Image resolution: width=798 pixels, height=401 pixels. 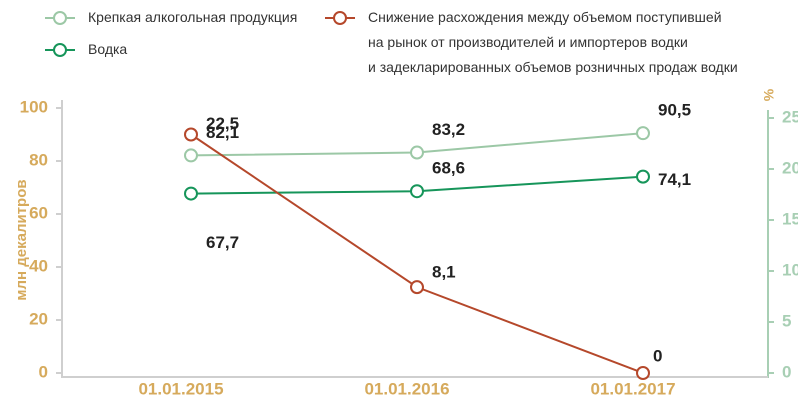 I want to click on x-tick-label: 01.01.2016, so click(x=406, y=388).